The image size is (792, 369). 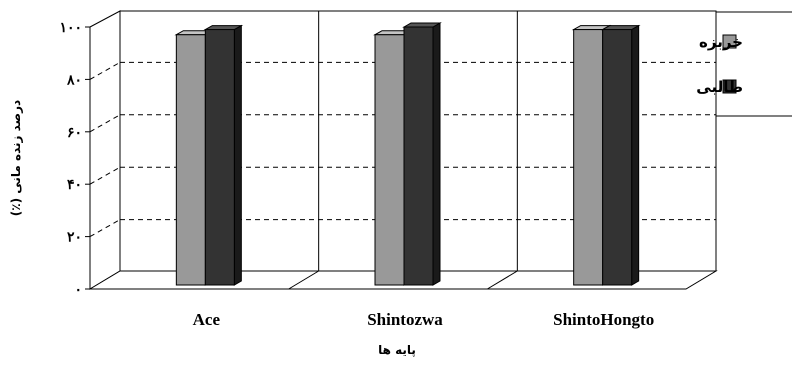 What do you see at coordinates (16, 158) in the screenshot?
I see `y-axis-title: درصد زنده مانی (٪)` at bounding box center [16, 158].